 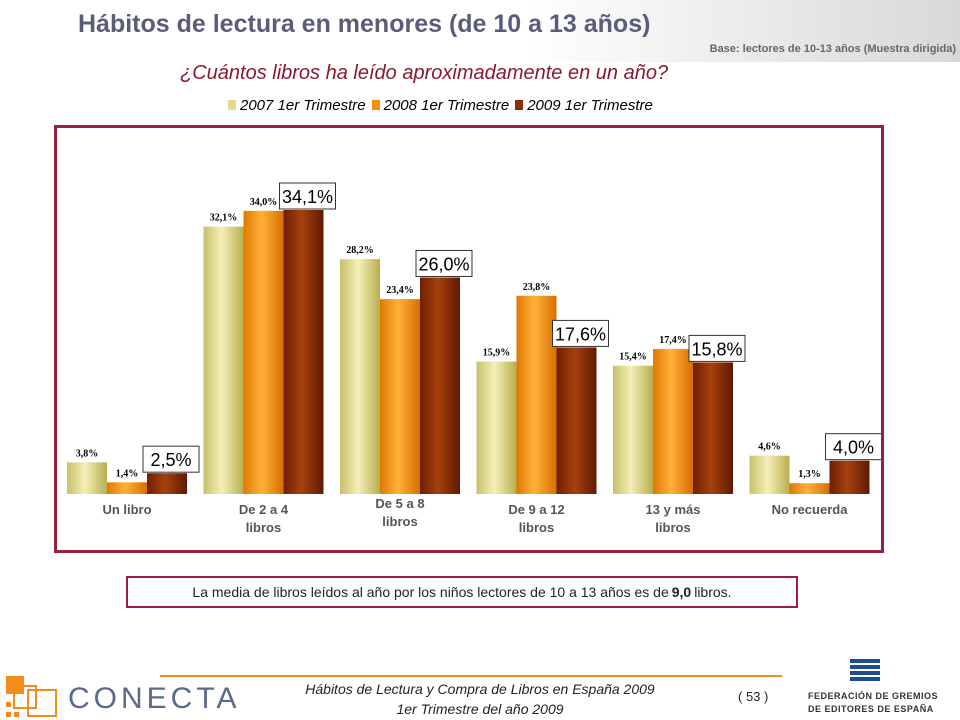 What do you see at coordinates (769, 447) in the screenshot?
I see `value-label-2007-5: 4,6%` at bounding box center [769, 447].